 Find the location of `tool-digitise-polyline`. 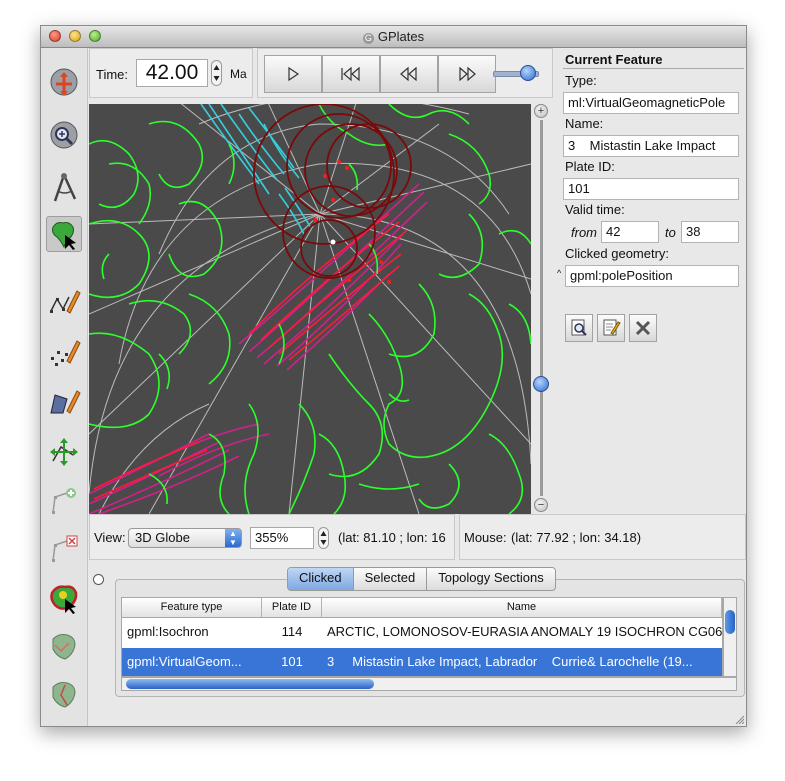

tool-digitise-polyline is located at coordinates (64, 302).